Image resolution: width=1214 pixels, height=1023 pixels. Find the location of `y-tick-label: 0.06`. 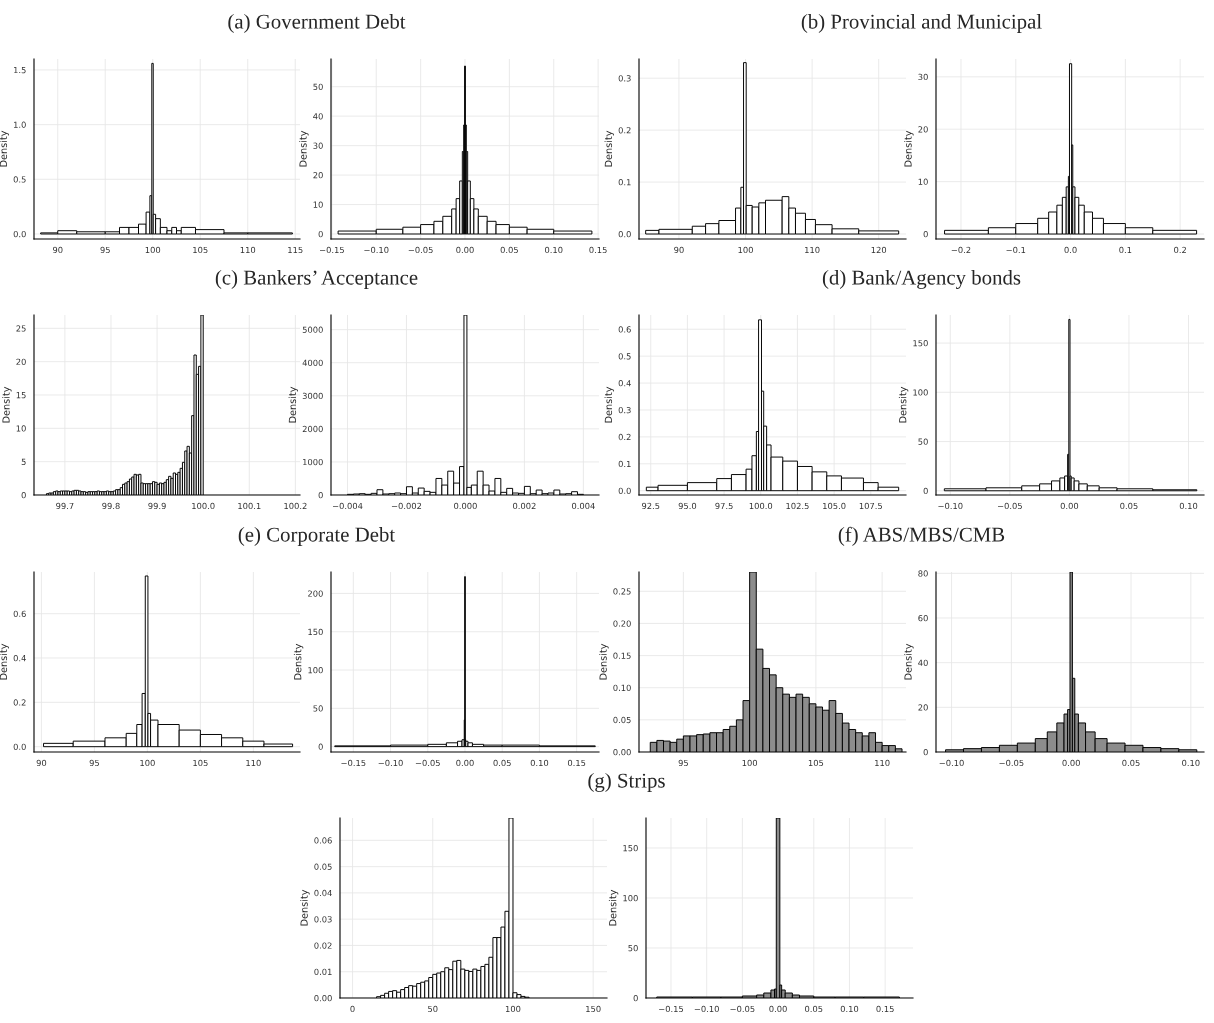

y-tick-label: 0.06 is located at coordinates (323, 840).